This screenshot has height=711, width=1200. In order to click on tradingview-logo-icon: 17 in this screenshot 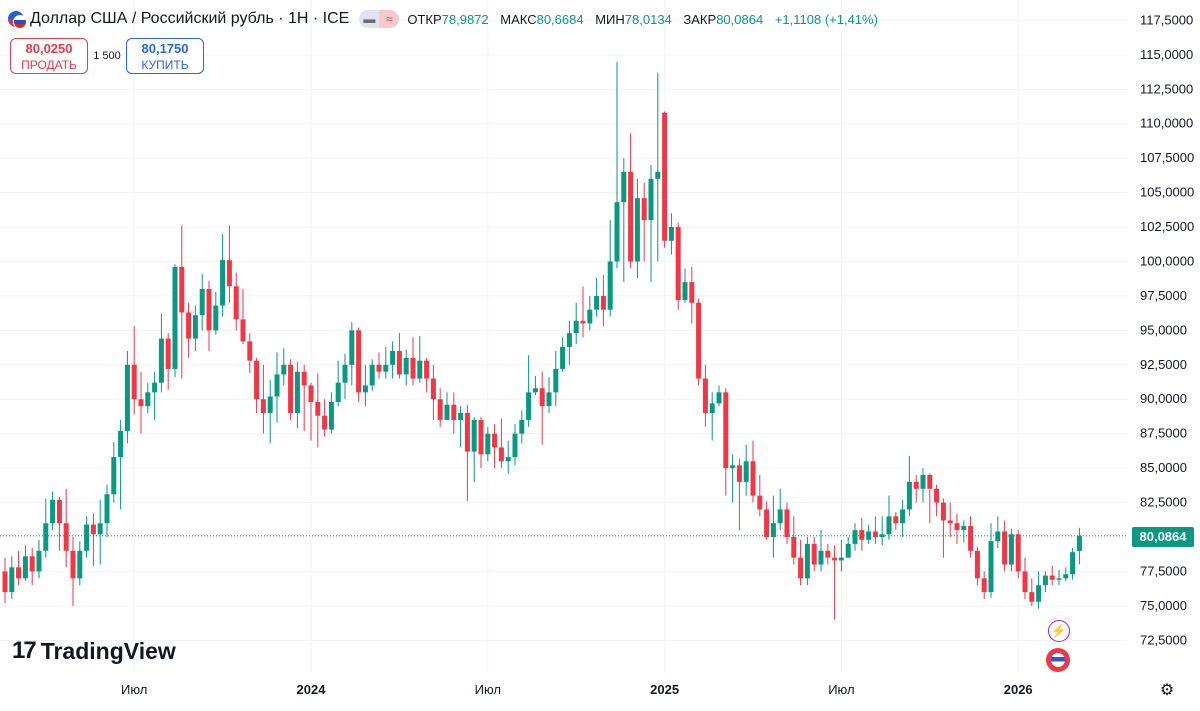, I will do `click(24, 650)`.